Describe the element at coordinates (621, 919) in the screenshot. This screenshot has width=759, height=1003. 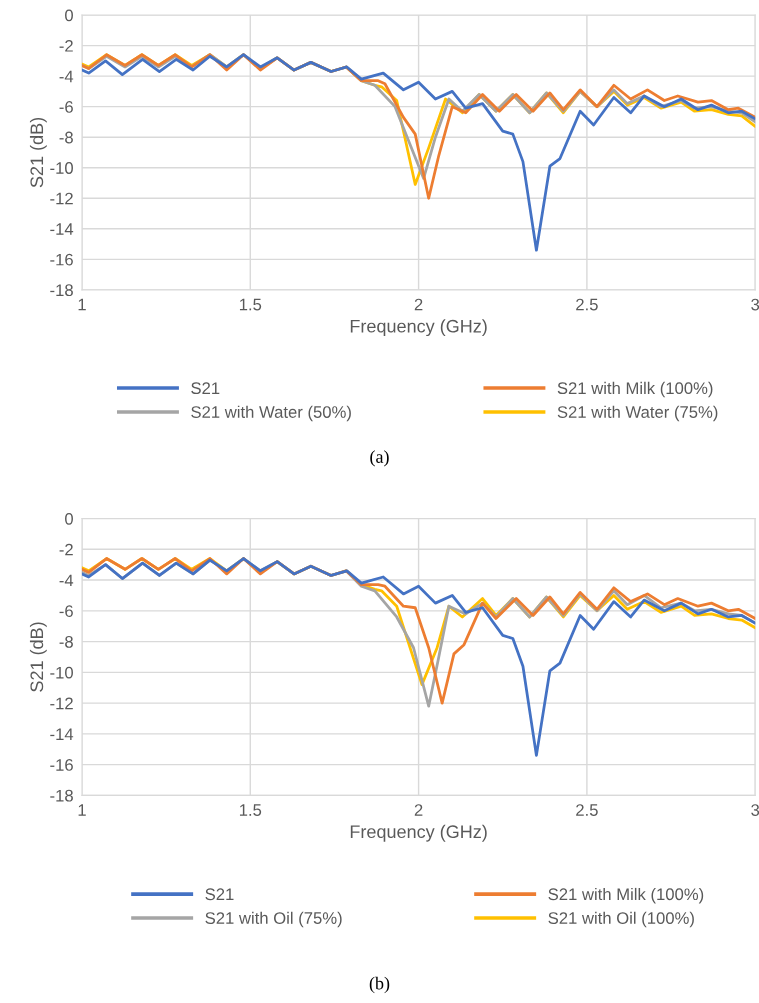
I see `legend-label: S21 with Oil (100%)` at that location.